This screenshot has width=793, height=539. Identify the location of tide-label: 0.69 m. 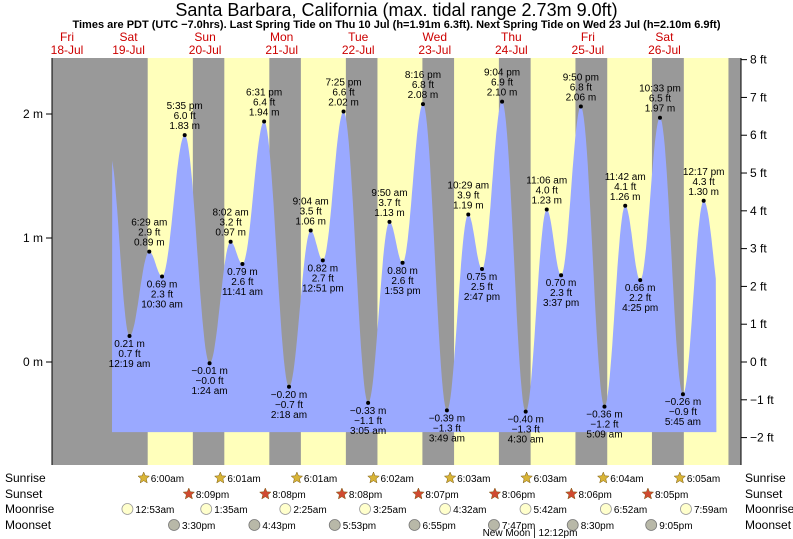
(162, 284).